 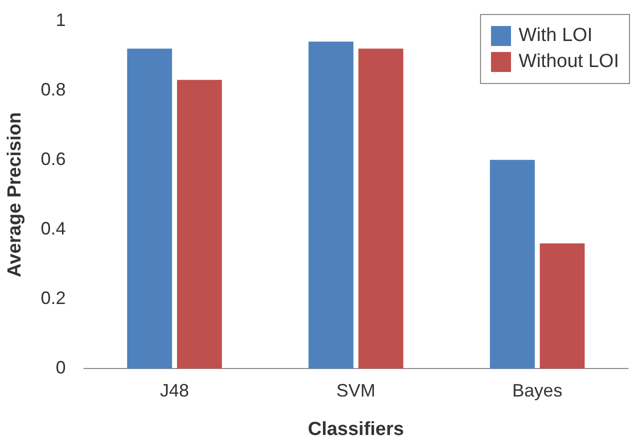 What do you see at coordinates (53, 89) in the screenshot?
I see `y-tick-label: 0.8` at bounding box center [53, 89].